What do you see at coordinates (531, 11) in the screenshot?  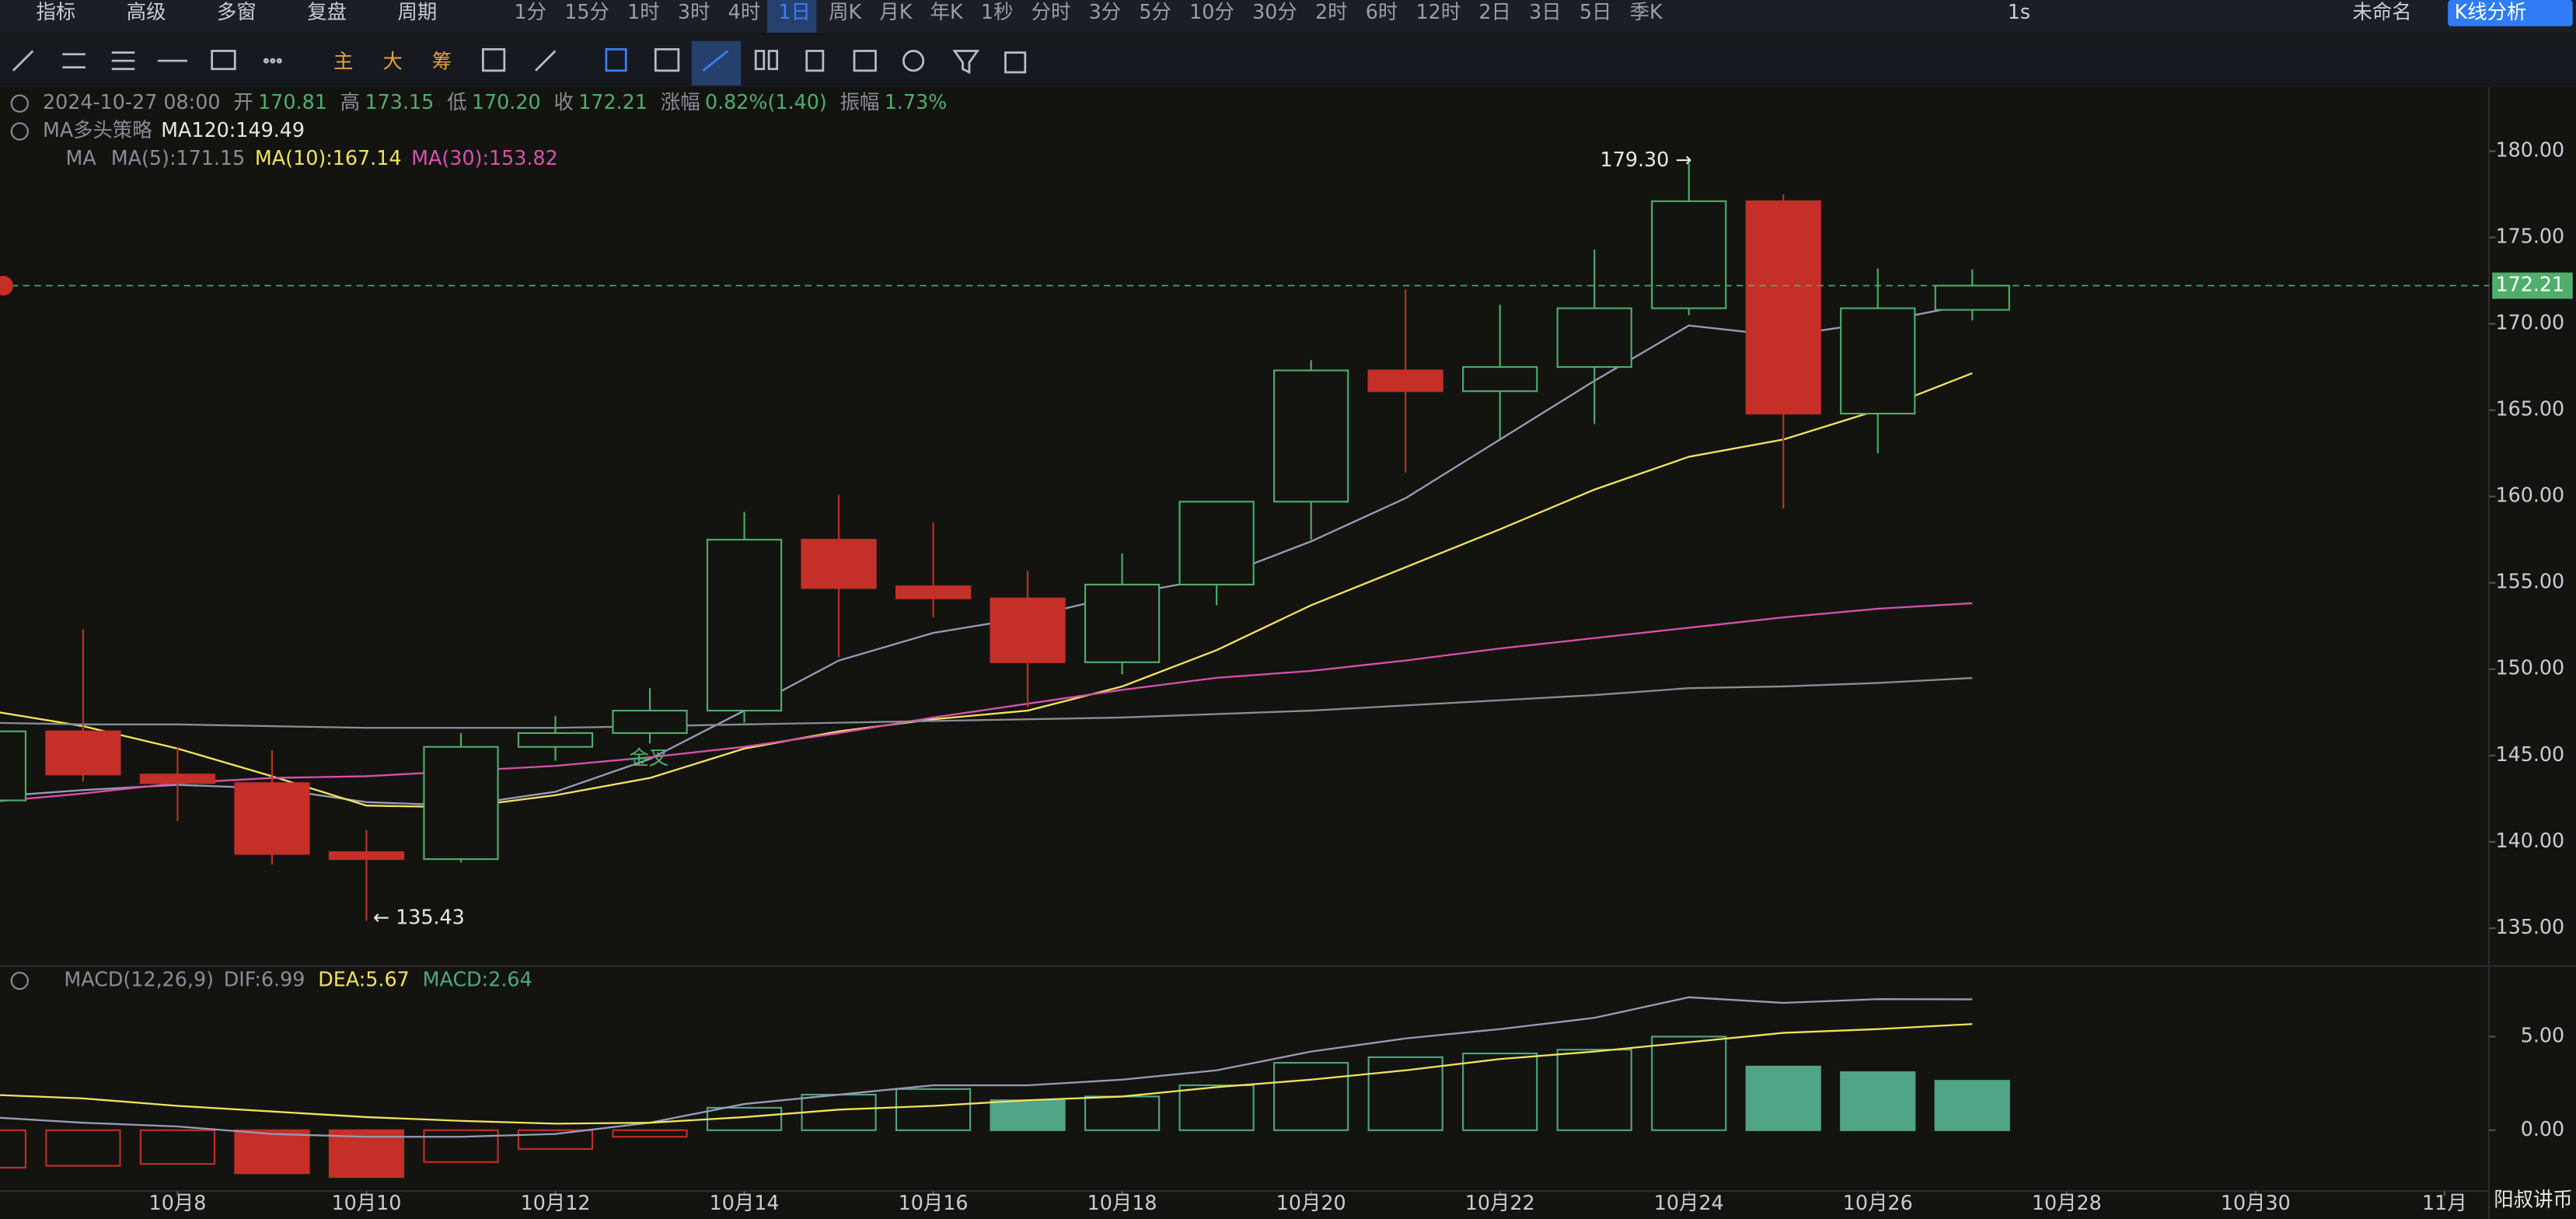 I see `period-item: 1分` at bounding box center [531, 11].